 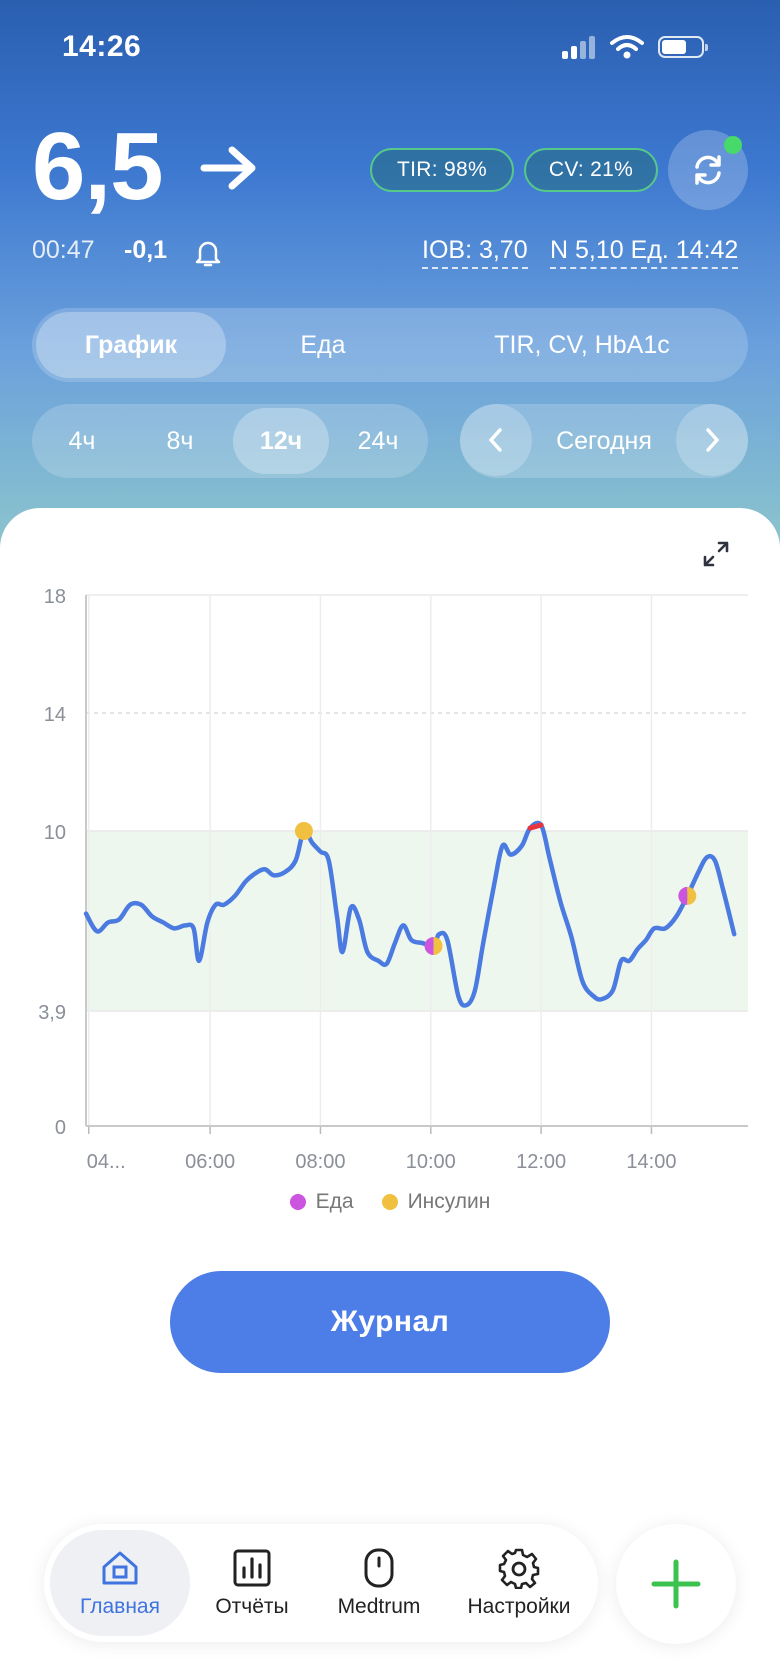 What do you see at coordinates (303, 831) in the screenshot?
I see `insulin-marker` at bounding box center [303, 831].